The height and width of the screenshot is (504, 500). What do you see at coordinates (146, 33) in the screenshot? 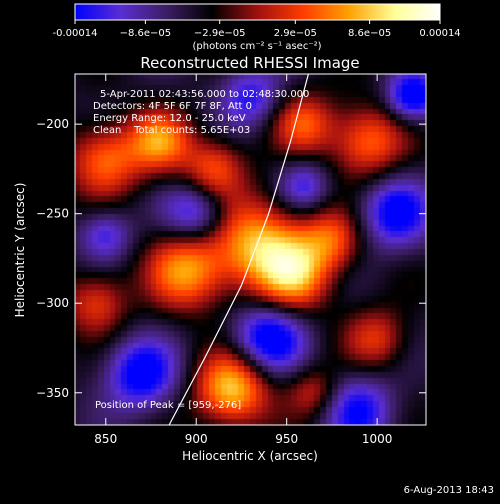
I see `colorbar-tick-label: −8.6e−05` at bounding box center [146, 33].